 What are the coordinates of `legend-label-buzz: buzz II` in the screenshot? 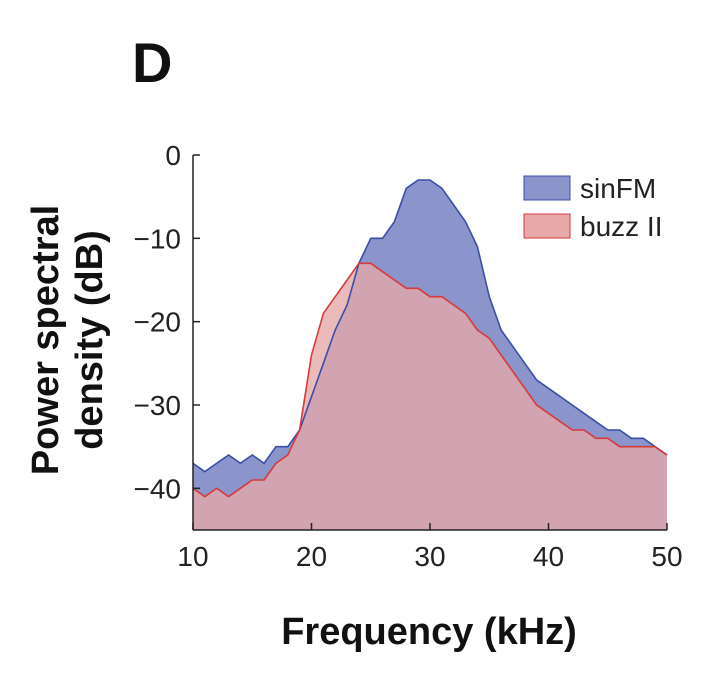 It's located at (621, 226).